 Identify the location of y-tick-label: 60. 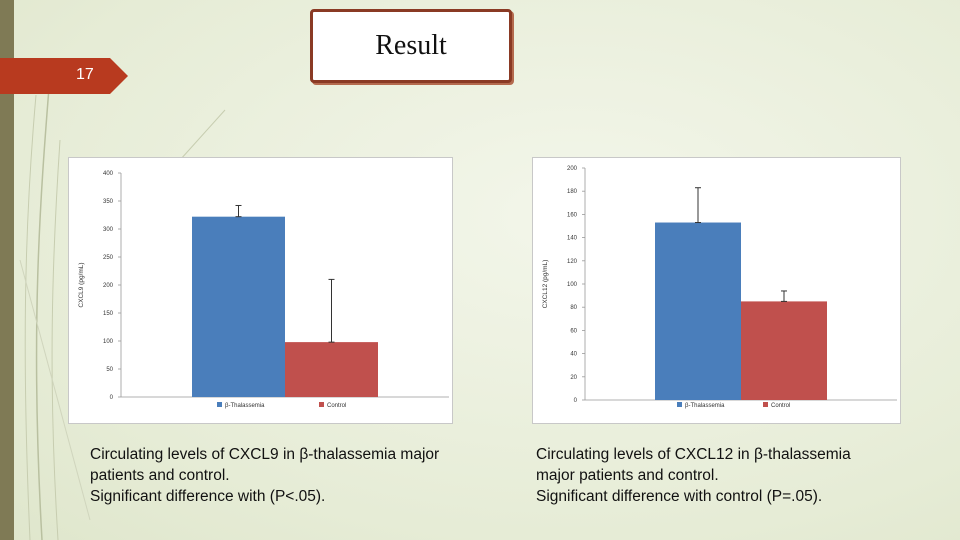
(573, 331).